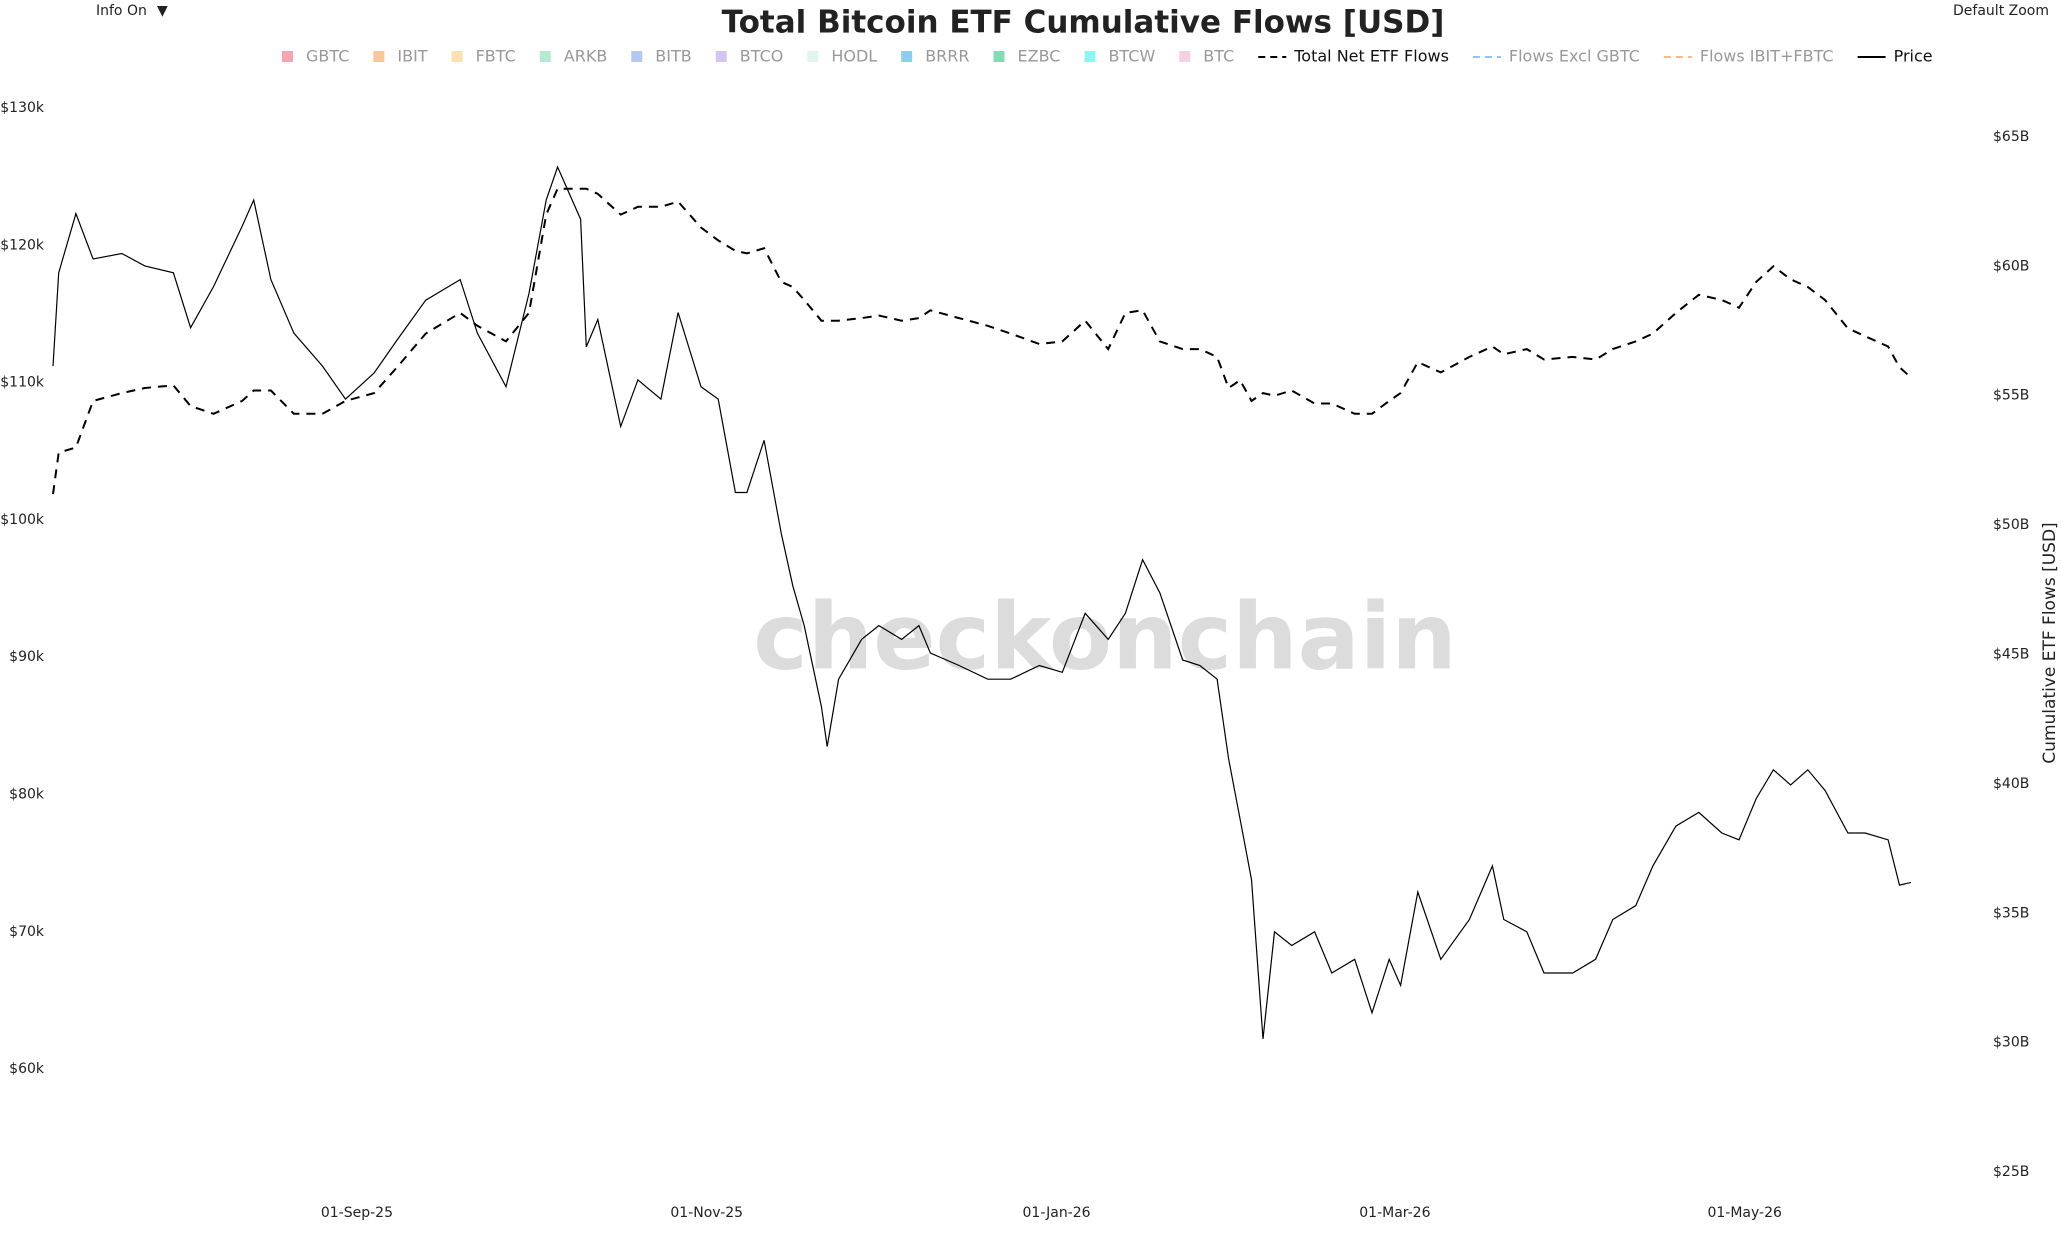 The image size is (2061, 1246). I want to click on legend-label: BTCO, so click(762, 56).